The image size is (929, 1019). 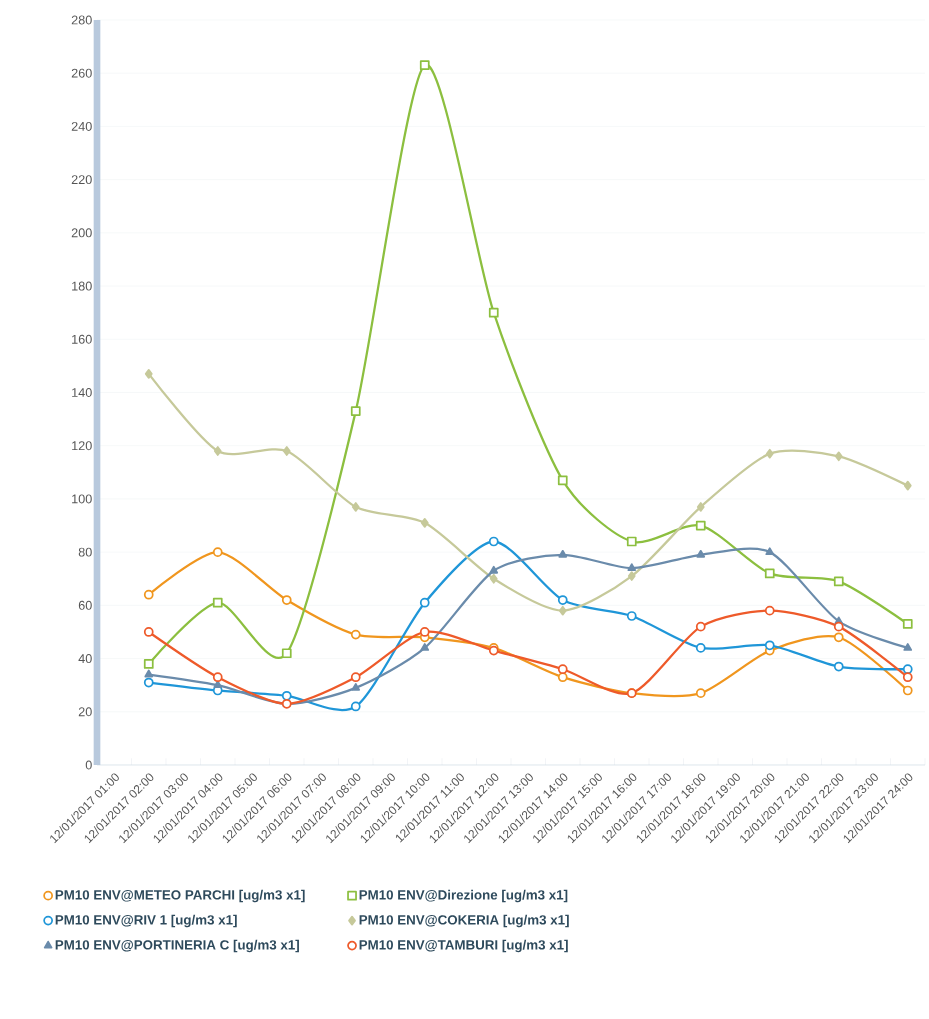 What do you see at coordinates (85, 605) in the screenshot?
I see `y-tick-label: 60` at bounding box center [85, 605].